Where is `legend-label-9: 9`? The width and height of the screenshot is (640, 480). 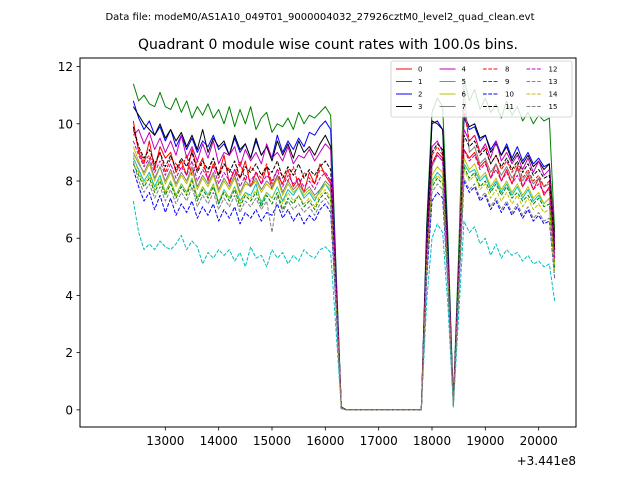
legend-label-9: 9 is located at coordinates (507, 82).